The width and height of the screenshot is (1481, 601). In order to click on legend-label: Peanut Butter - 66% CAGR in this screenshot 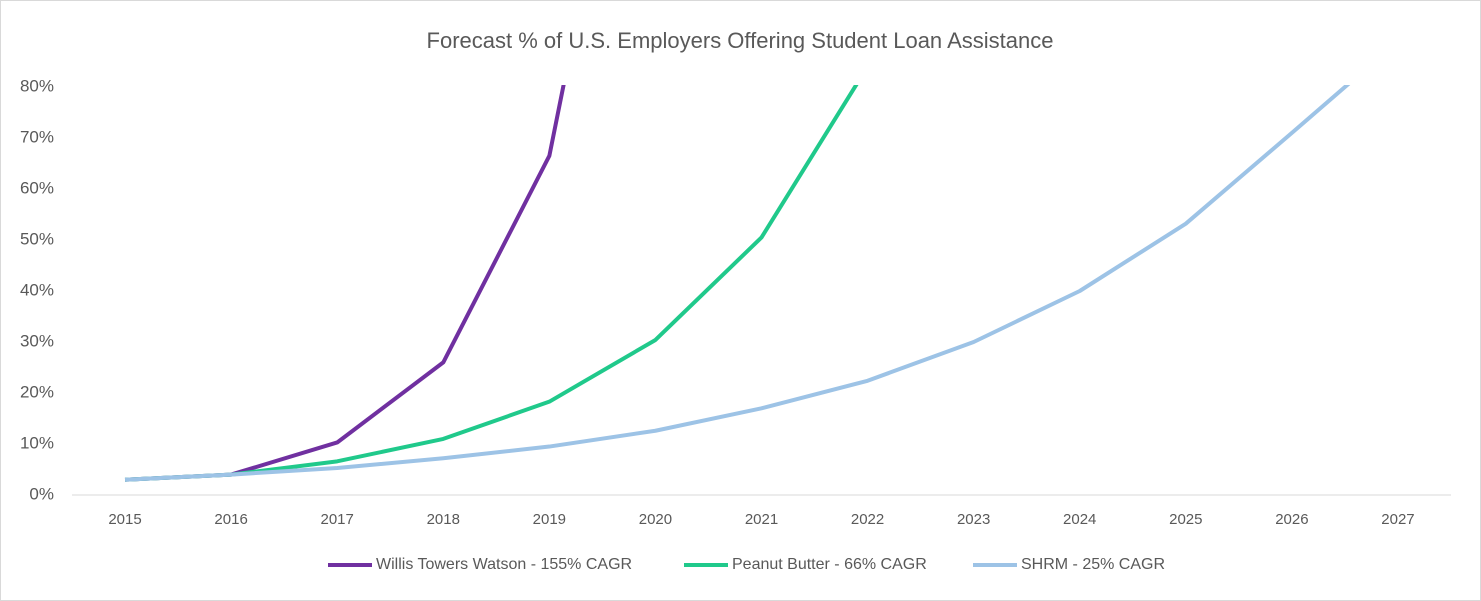, I will do `click(829, 564)`.